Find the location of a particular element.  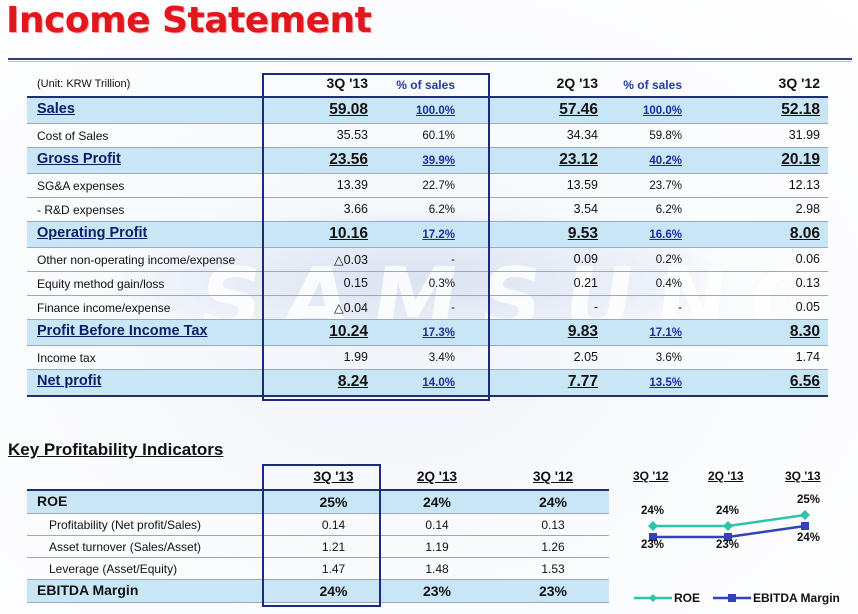

kpi-value-2: 0.14 is located at coordinates (437, 525).